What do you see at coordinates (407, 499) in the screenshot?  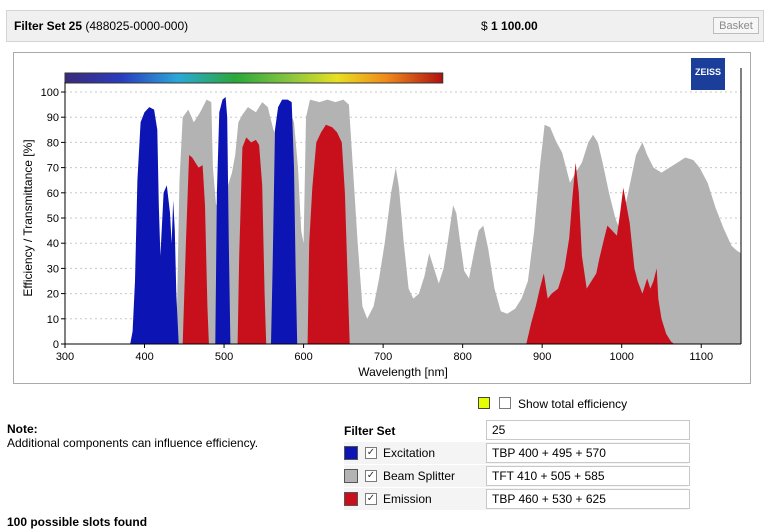 I see `emission-label: Emission` at bounding box center [407, 499].